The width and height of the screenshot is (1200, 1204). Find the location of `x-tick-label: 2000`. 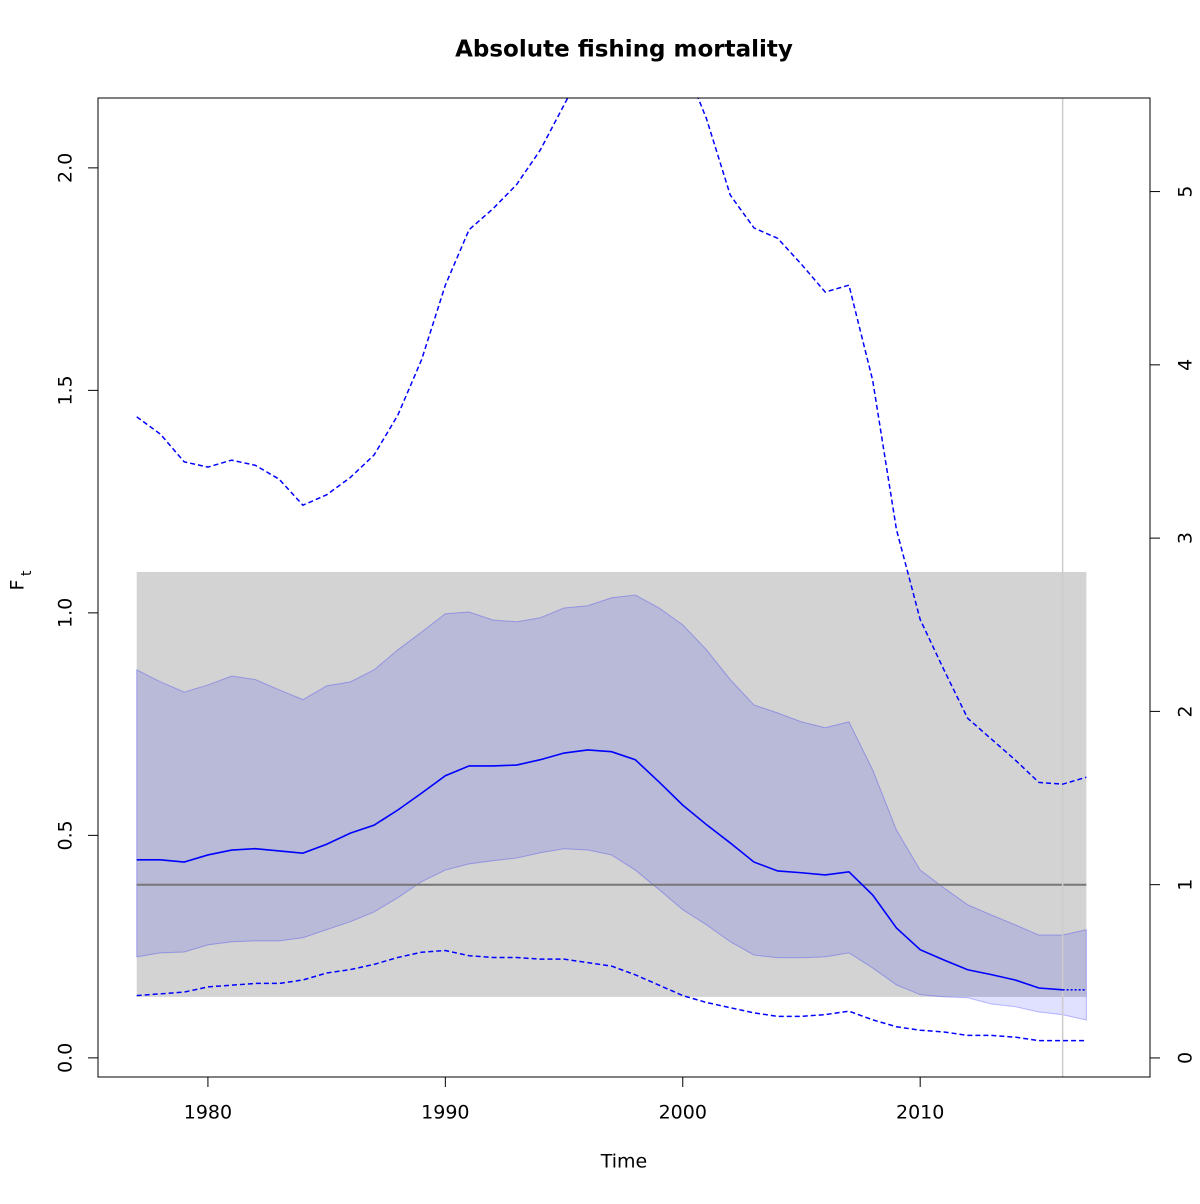

x-tick-label: 2000 is located at coordinates (683, 1113).